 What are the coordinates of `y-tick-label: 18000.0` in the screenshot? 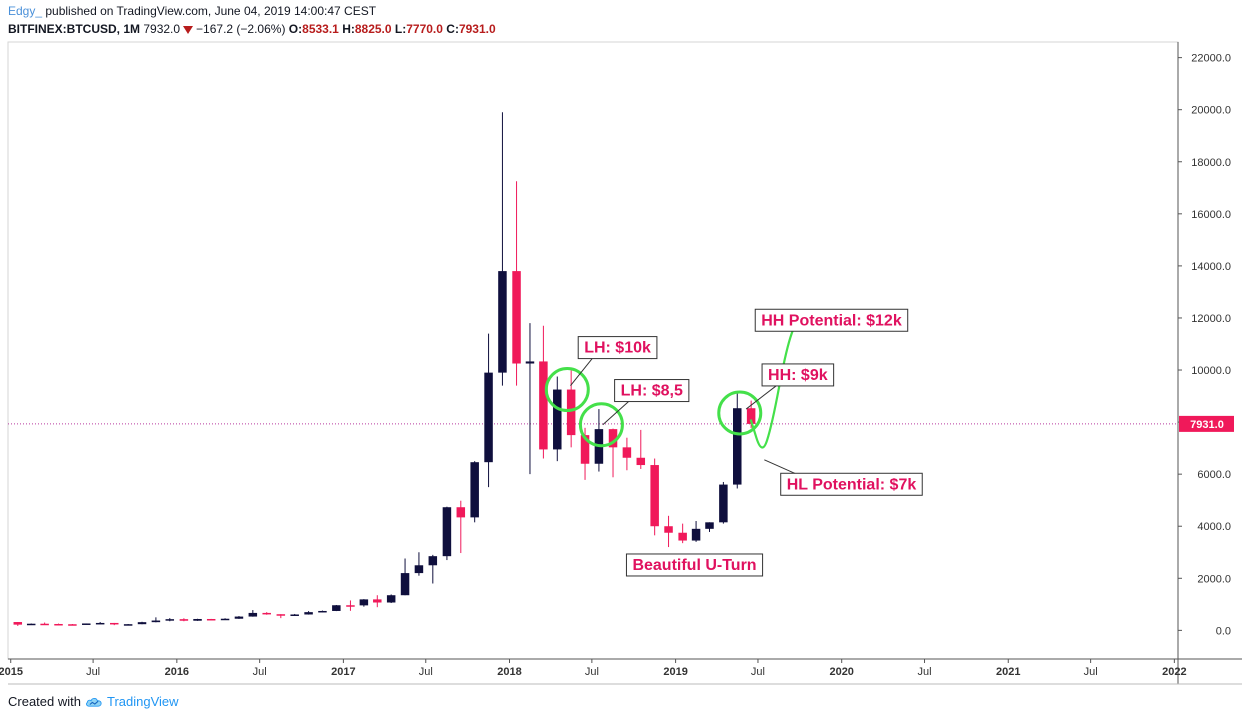 It's located at (1211, 163).